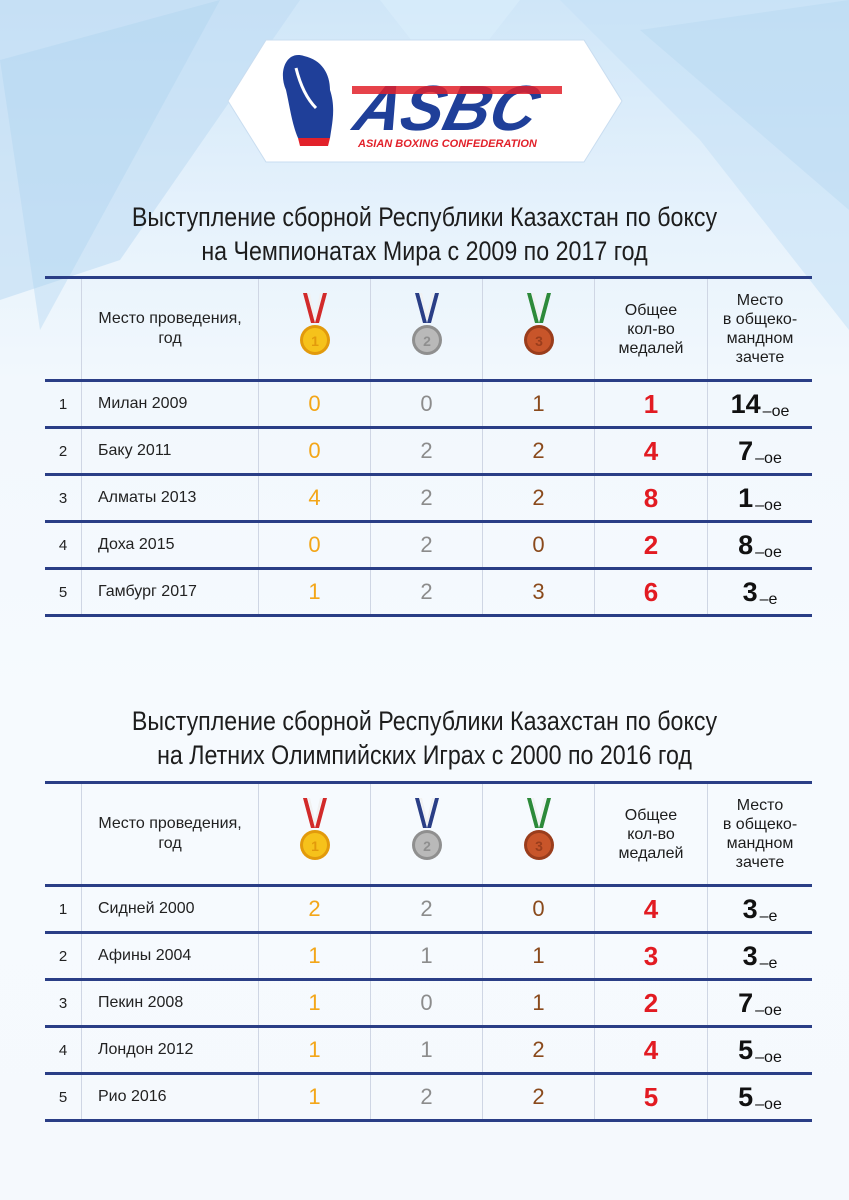 The height and width of the screenshot is (1200, 849). What do you see at coordinates (63, 545) in the screenshot?
I see `row-index: 4` at bounding box center [63, 545].